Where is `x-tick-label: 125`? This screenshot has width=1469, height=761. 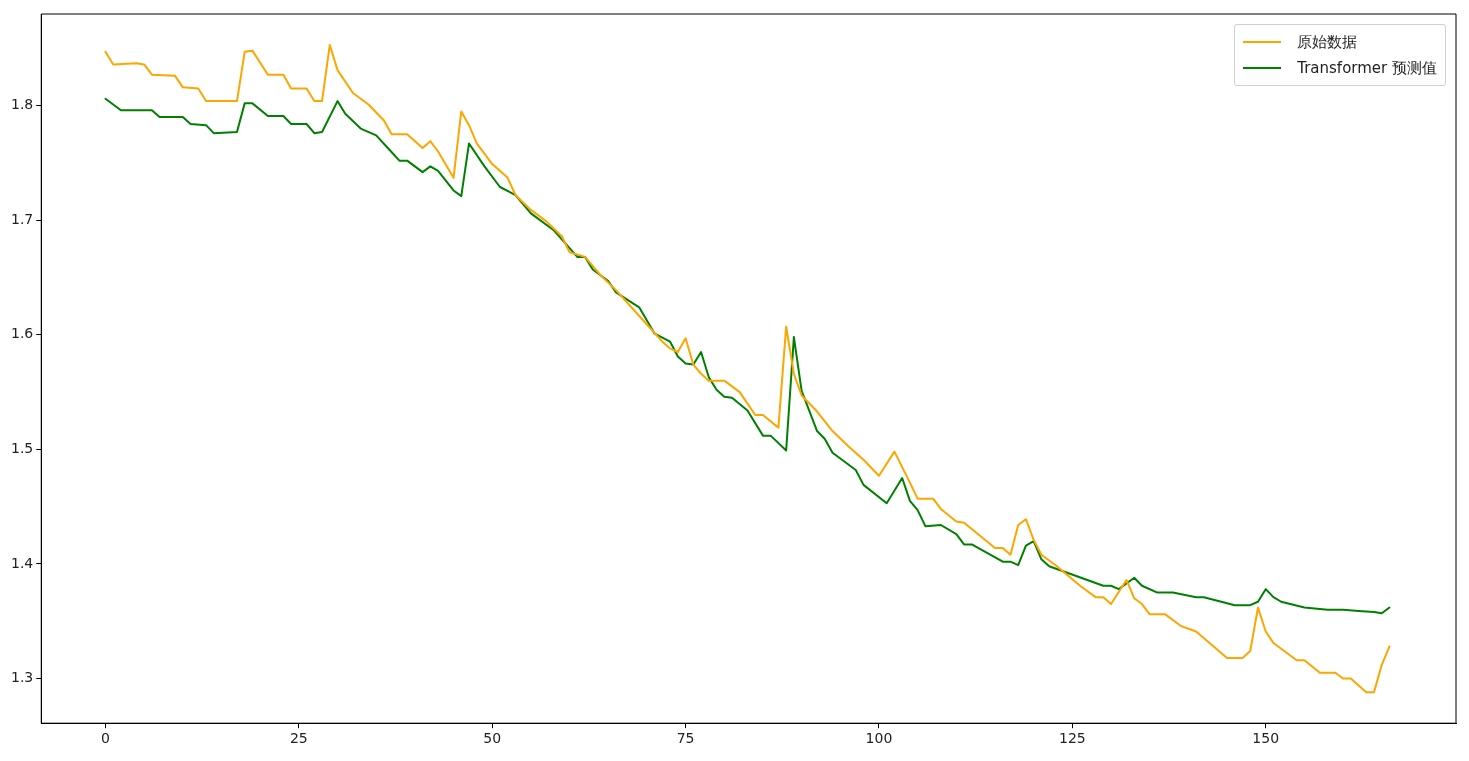 x-tick-label: 125 is located at coordinates (1072, 738).